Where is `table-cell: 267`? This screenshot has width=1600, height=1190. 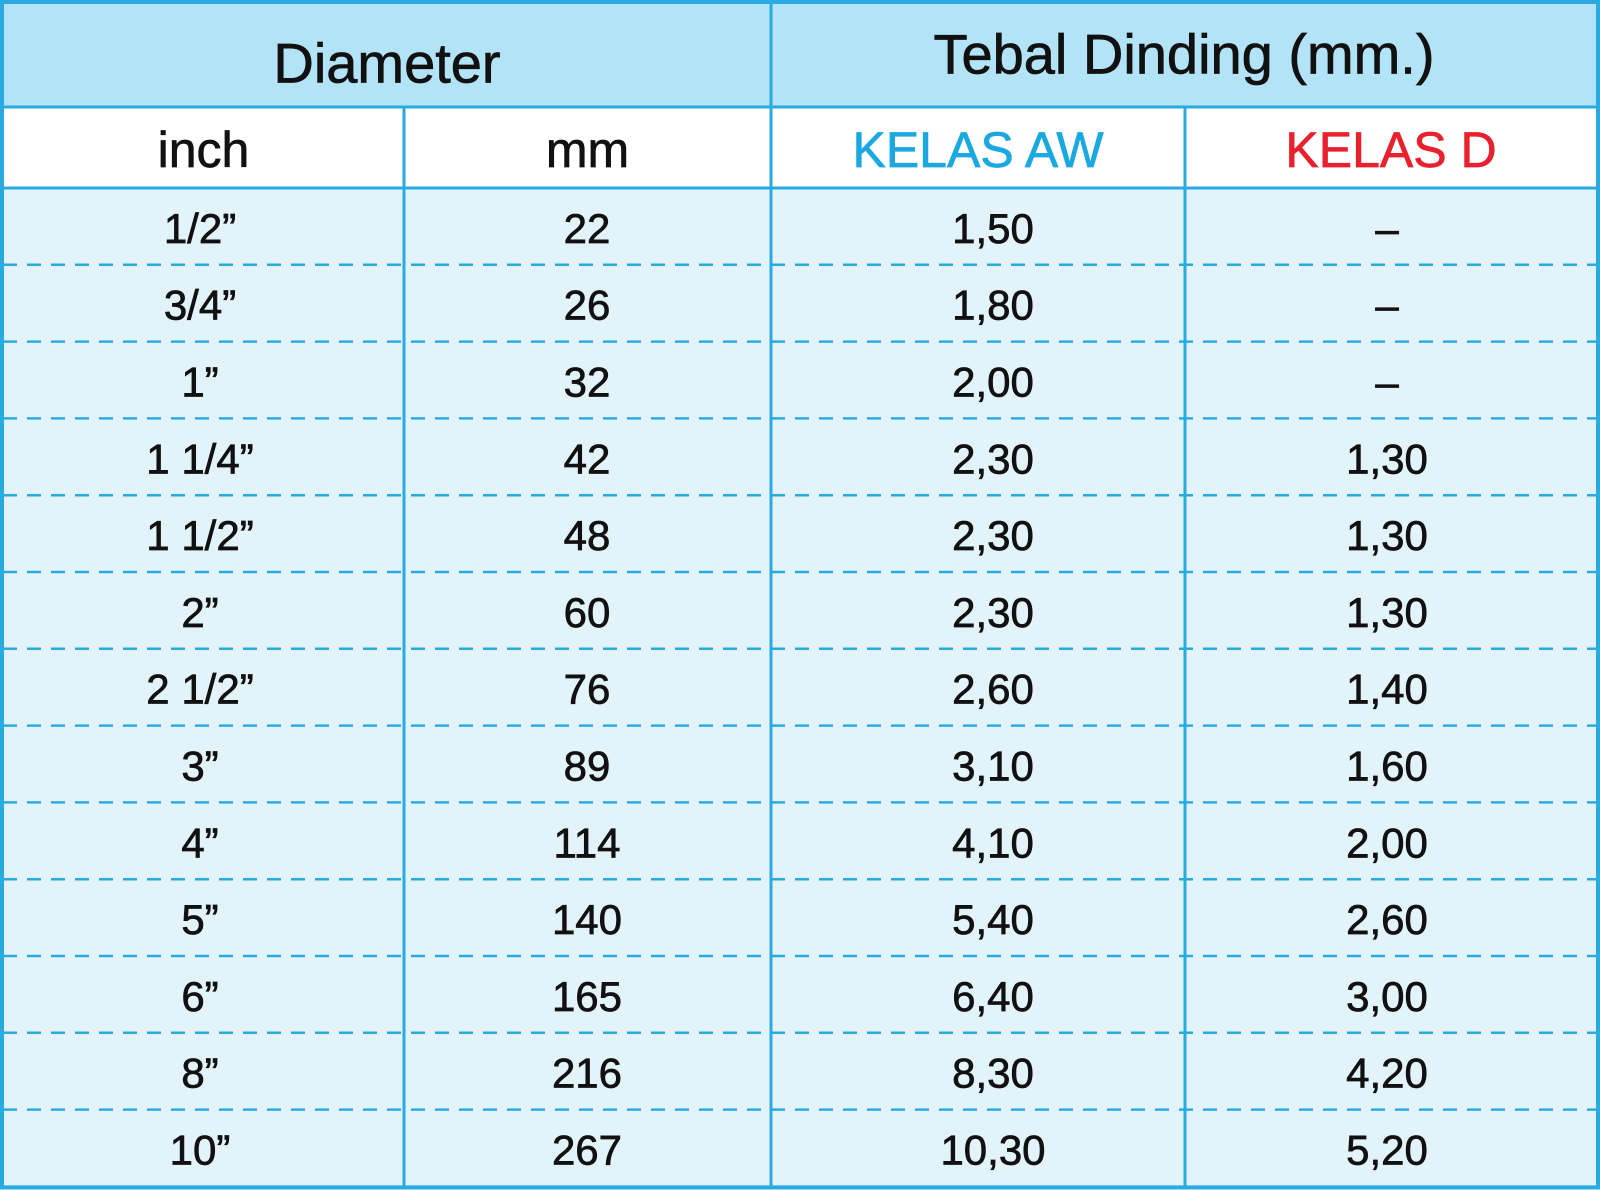 table-cell: 267 is located at coordinates (587, 1150).